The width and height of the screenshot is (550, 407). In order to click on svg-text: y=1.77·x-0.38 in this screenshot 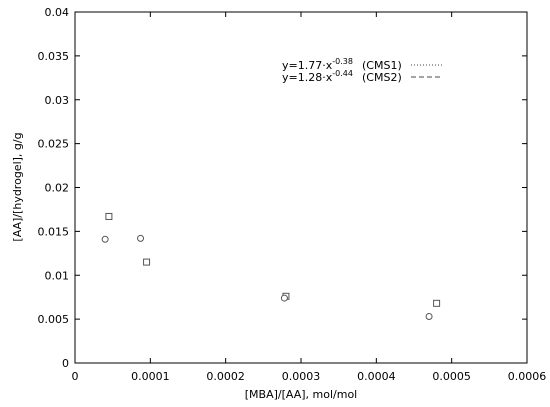, I will do `click(317, 64)`.